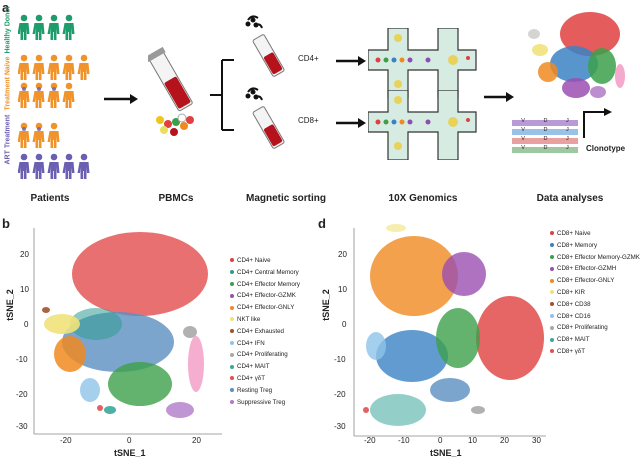  I want to click on legend-item: CD4+ Exhausted, so click(257, 331).